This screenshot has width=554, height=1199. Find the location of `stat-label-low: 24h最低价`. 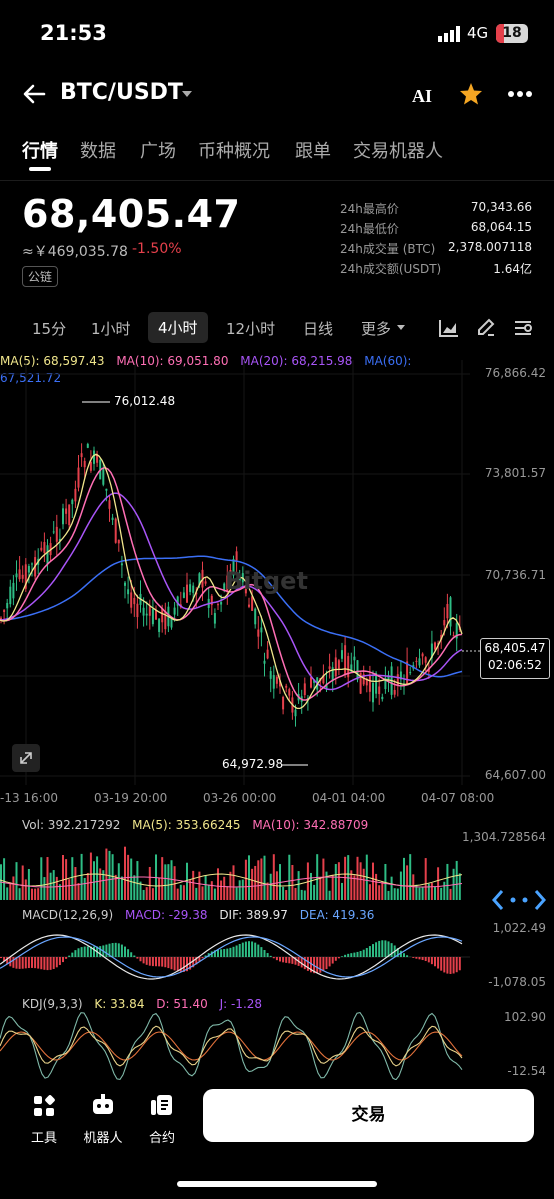

stat-label-low: 24h最低价 is located at coordinates (369, 229).